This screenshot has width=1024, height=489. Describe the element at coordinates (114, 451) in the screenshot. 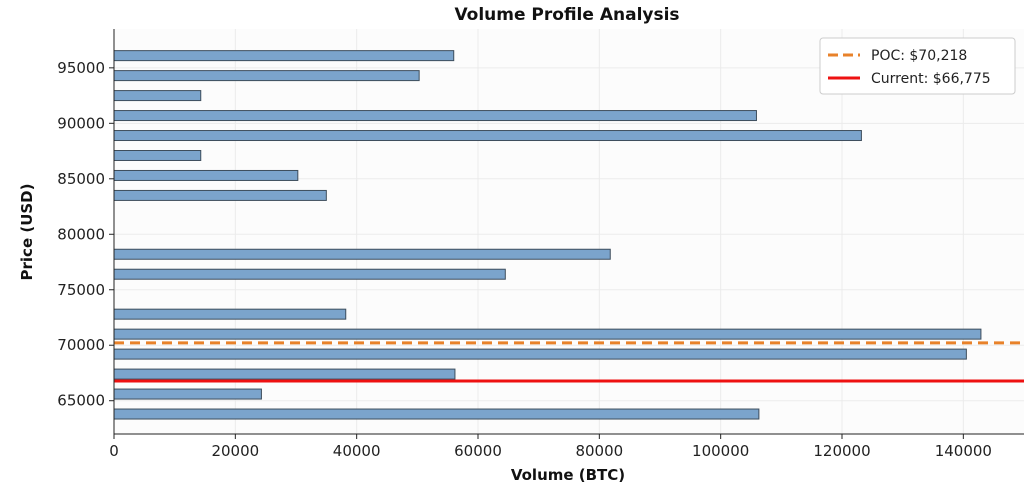

I see `x-tick-label: 0` at that location.